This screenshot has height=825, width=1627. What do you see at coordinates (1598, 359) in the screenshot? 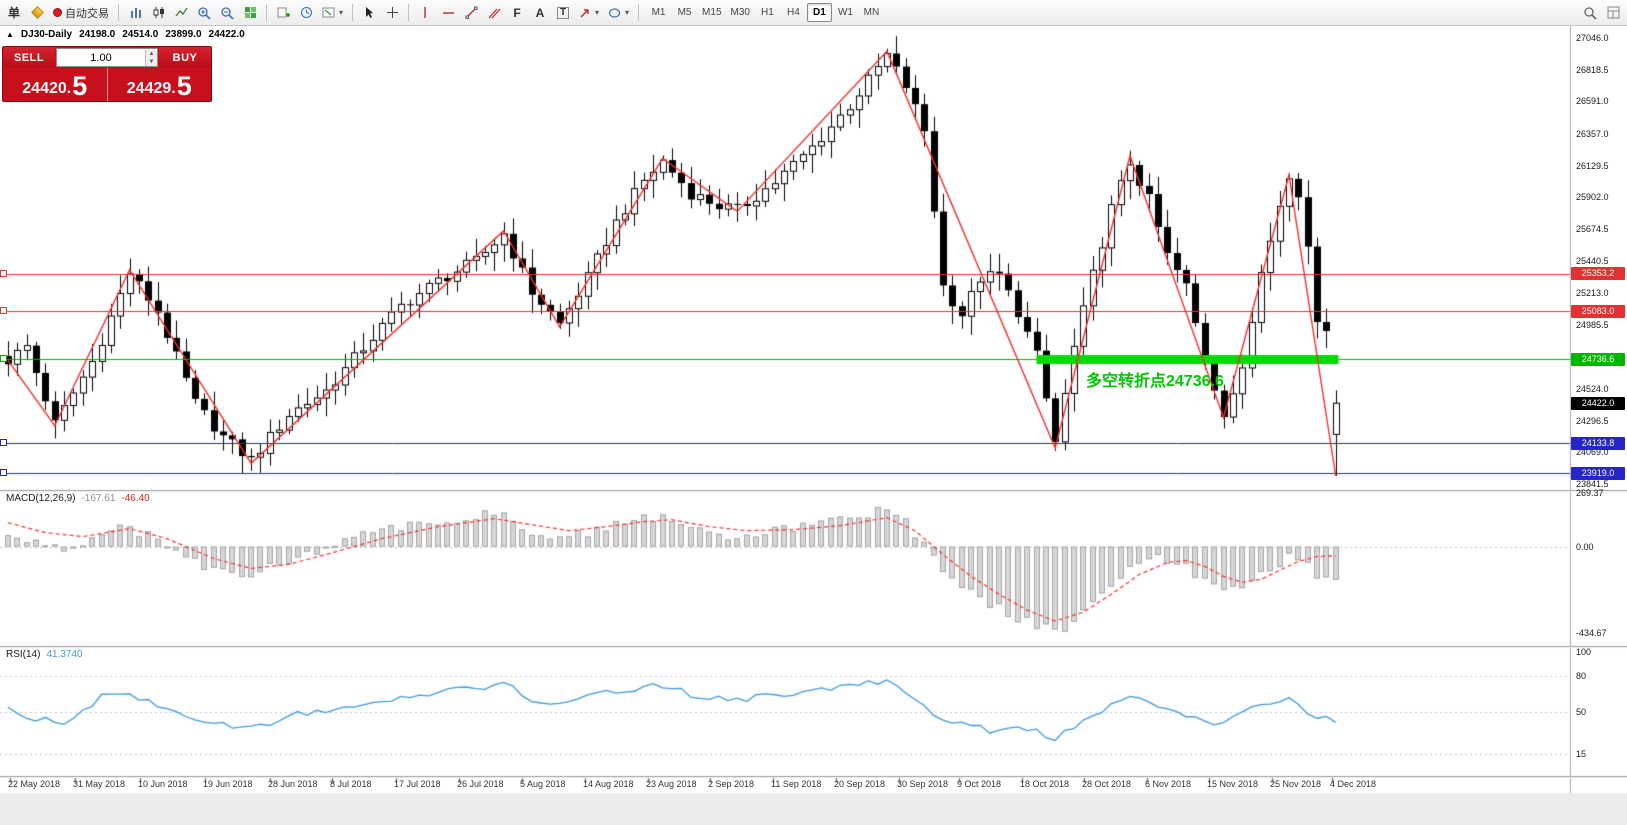
I see `level-price-tag: 24736.6` at bounding box center [1598, 359].